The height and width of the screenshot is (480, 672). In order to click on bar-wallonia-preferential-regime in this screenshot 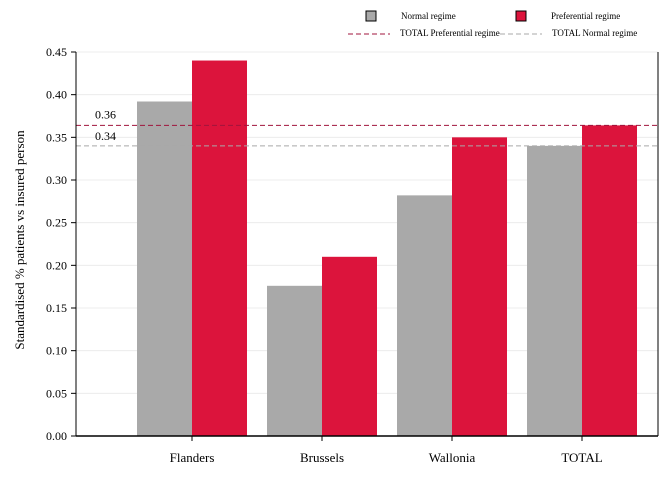, I will do `click(479, 287)`.